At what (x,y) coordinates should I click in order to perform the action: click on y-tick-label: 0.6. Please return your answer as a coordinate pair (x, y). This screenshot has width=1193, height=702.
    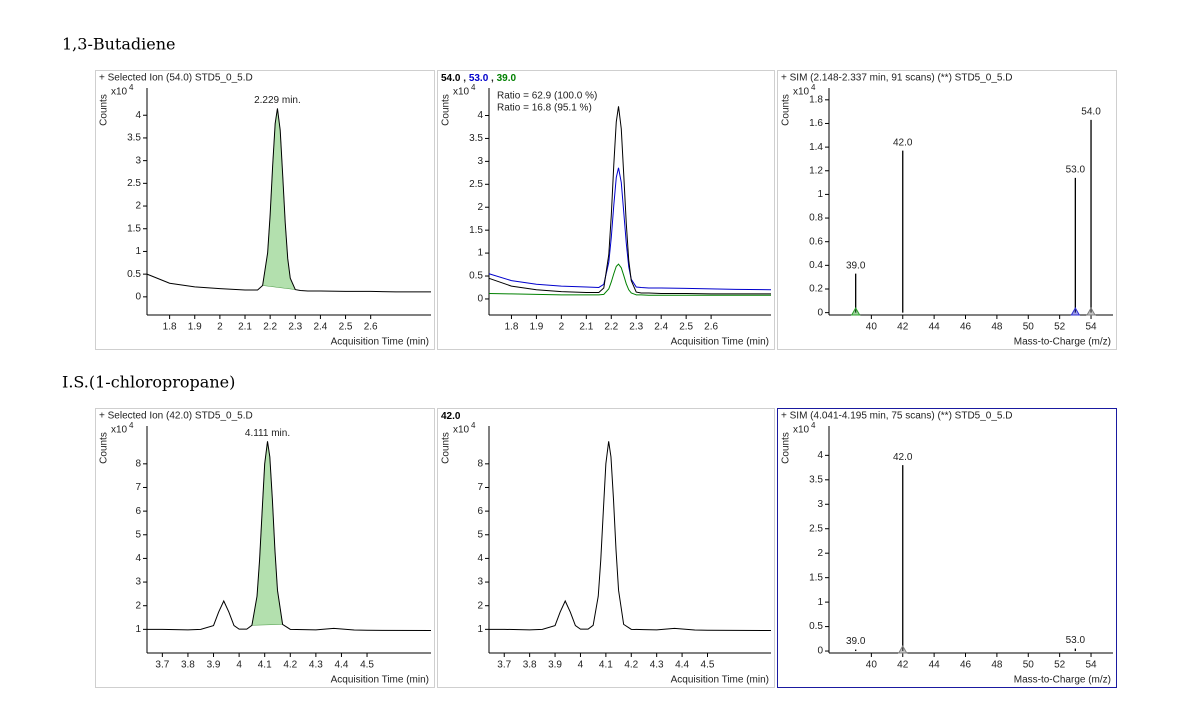
    Looking at the image, I should click on (816, 241).